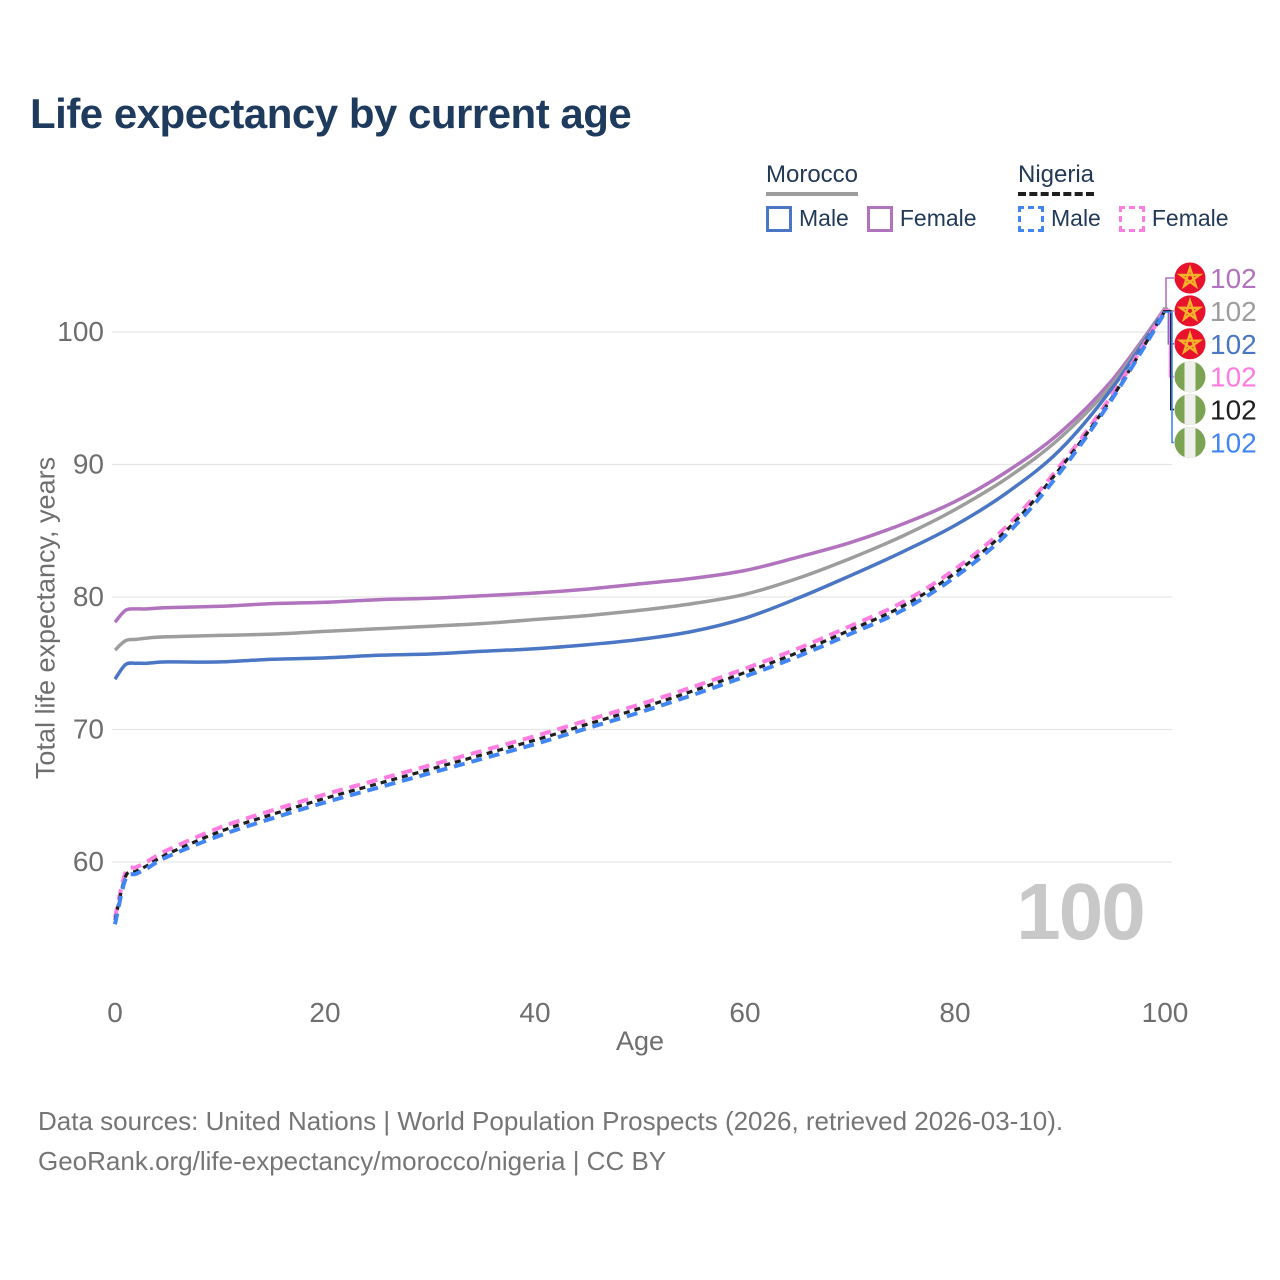 The width and height of the screenshot is (1280, 1280). I want to click on end-value-label-morocco-male: 102, so click(1233, 344).